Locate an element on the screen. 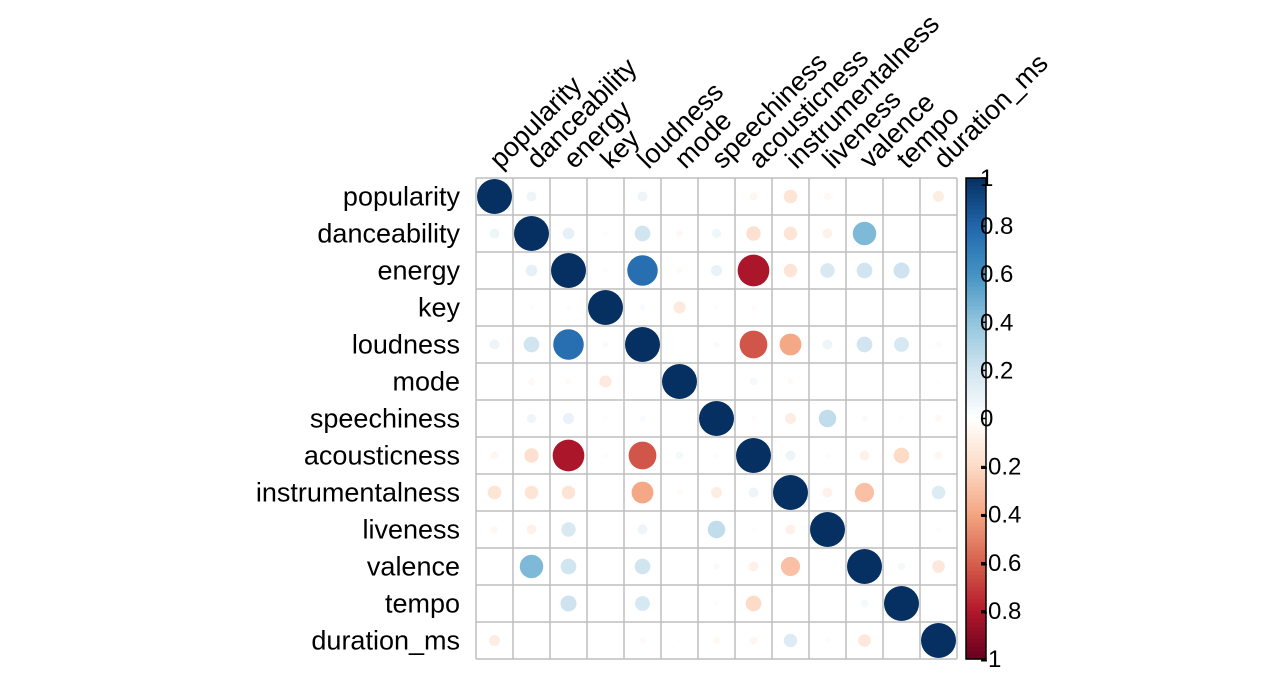 The height and width of the screenshot is (681, 1264). corr-circle-speechiness-valence is located at coordinates (864, 418).